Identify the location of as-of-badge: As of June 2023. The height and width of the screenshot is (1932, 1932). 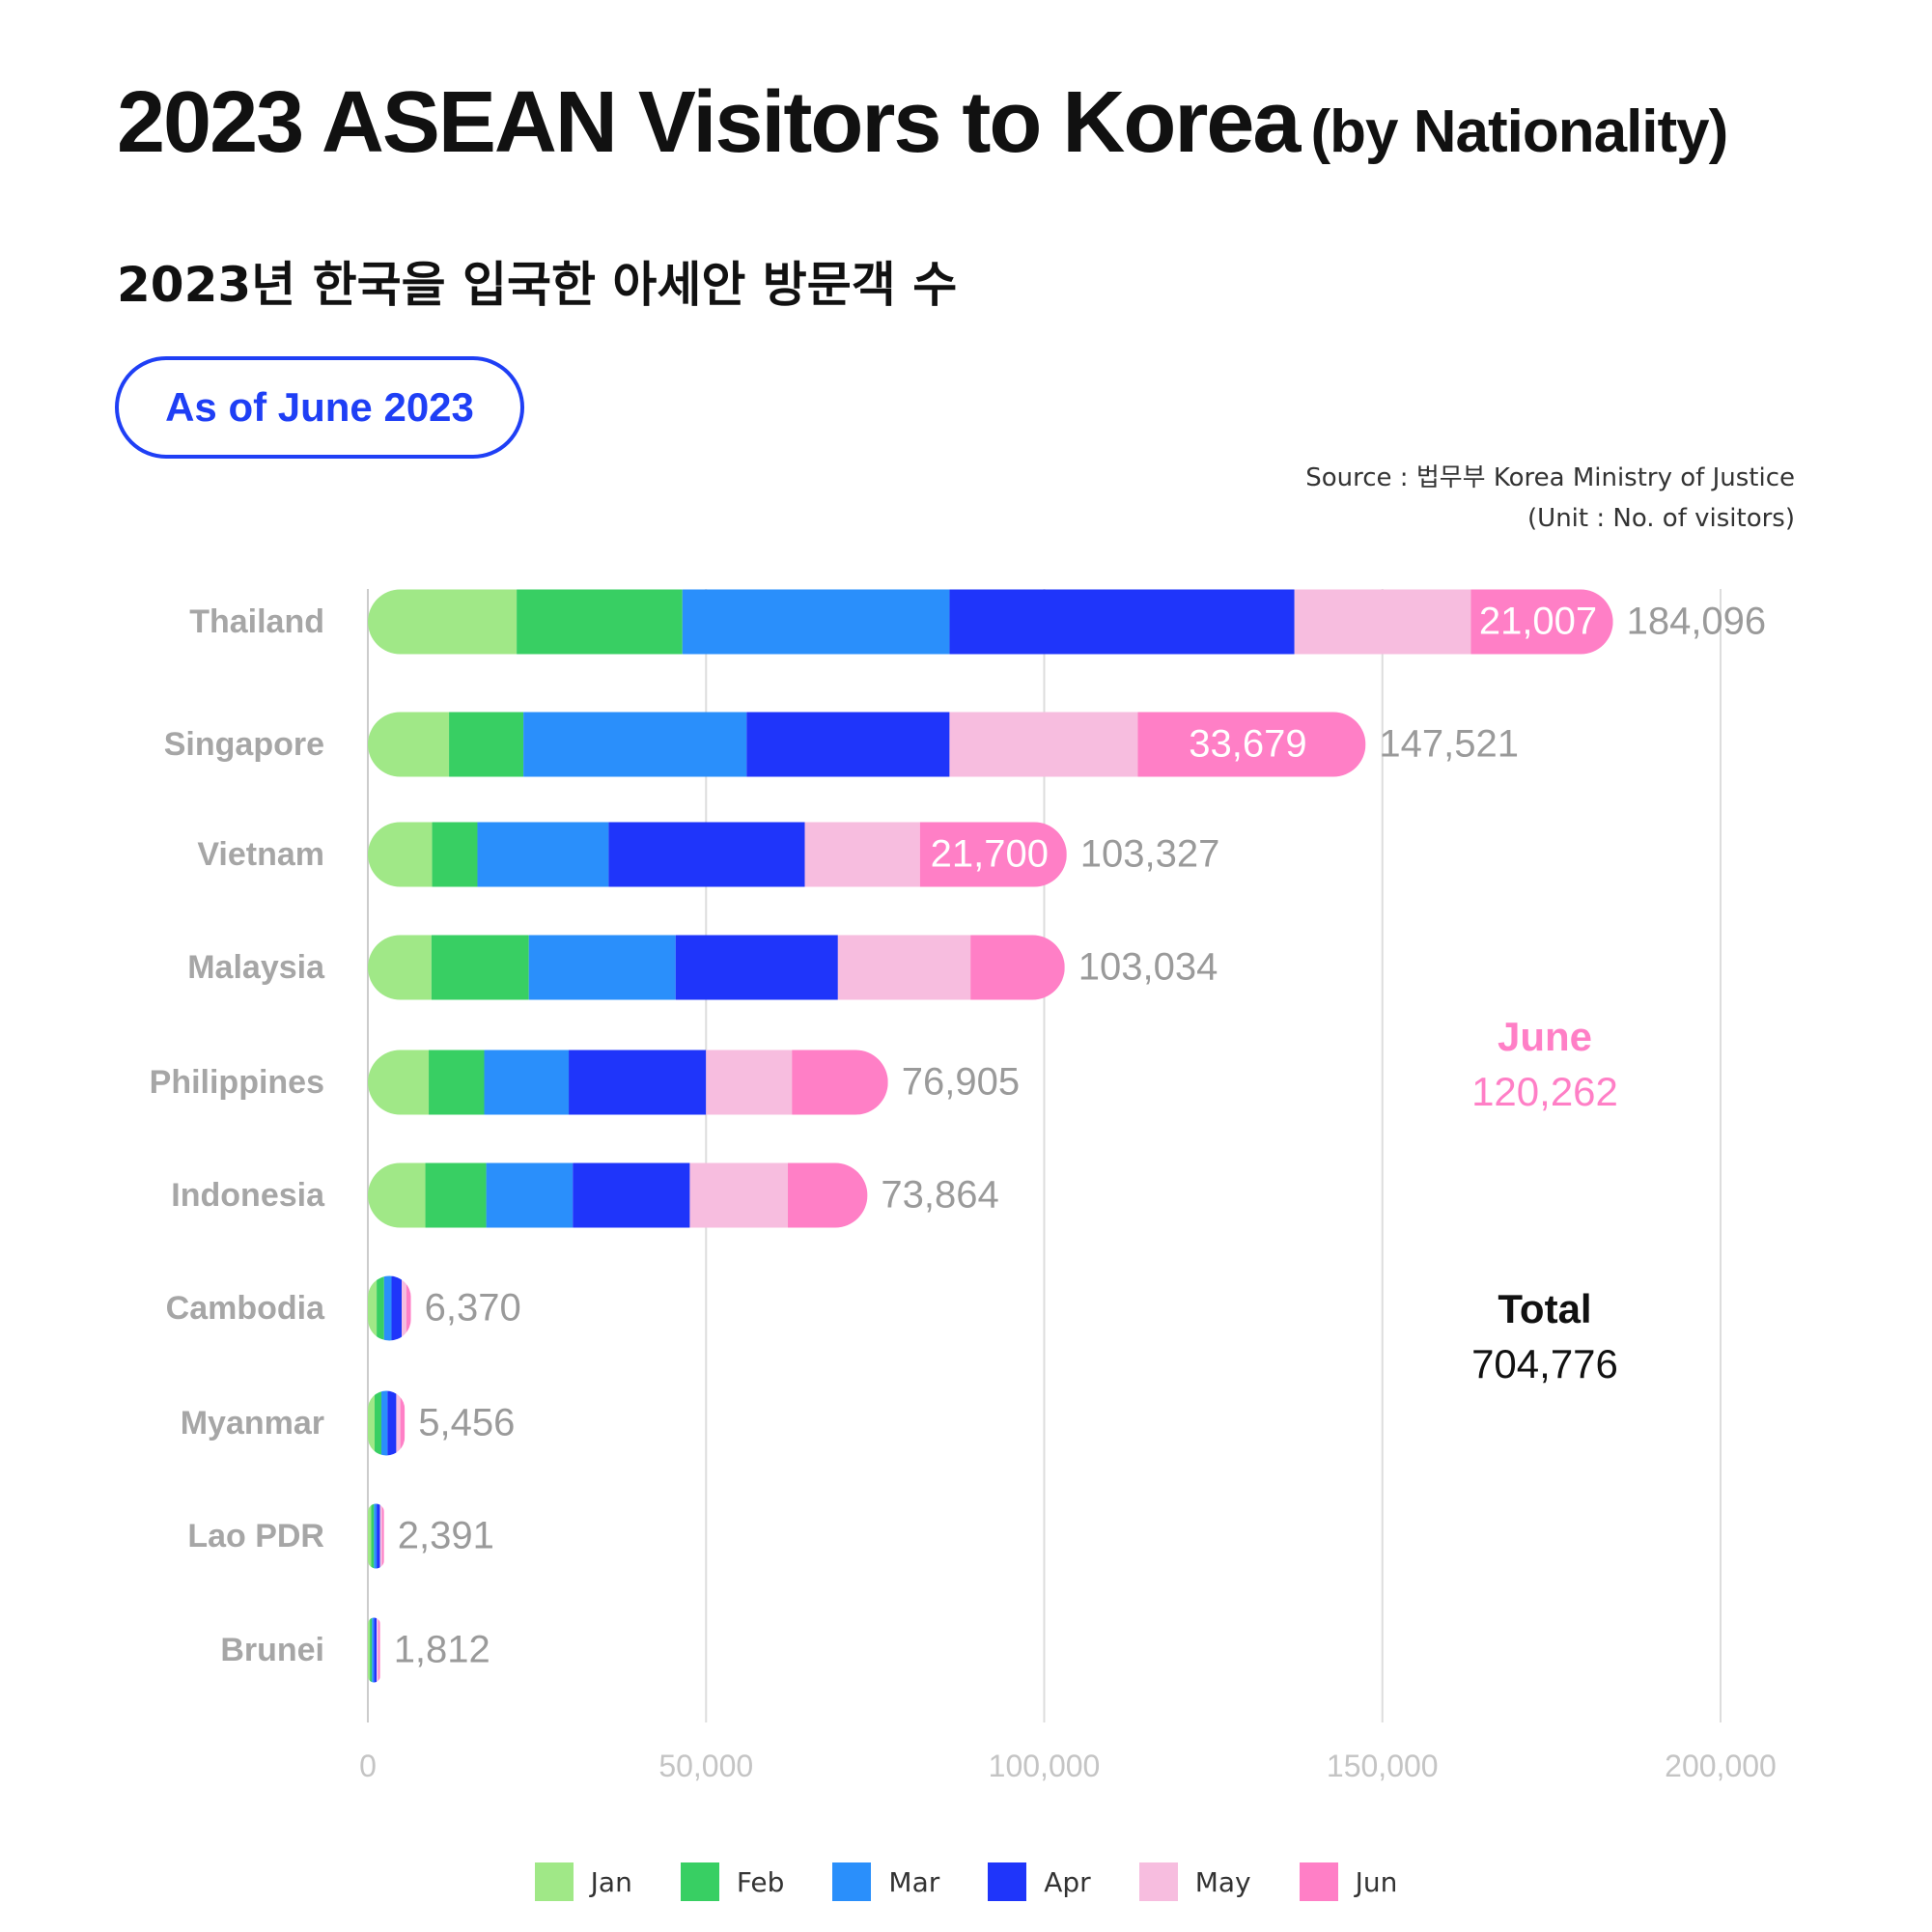
(320, 408).